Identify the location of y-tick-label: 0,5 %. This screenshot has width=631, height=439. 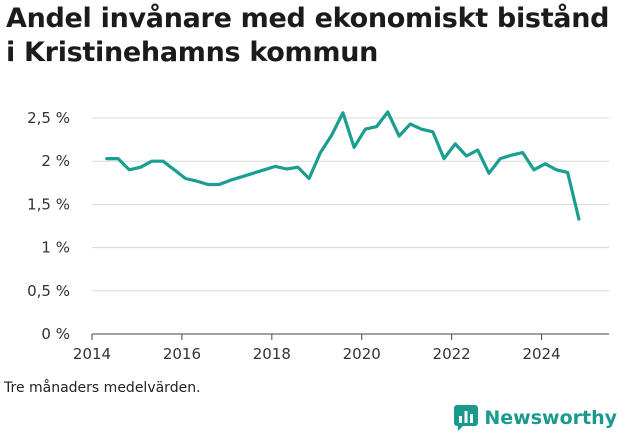
(48, 291).